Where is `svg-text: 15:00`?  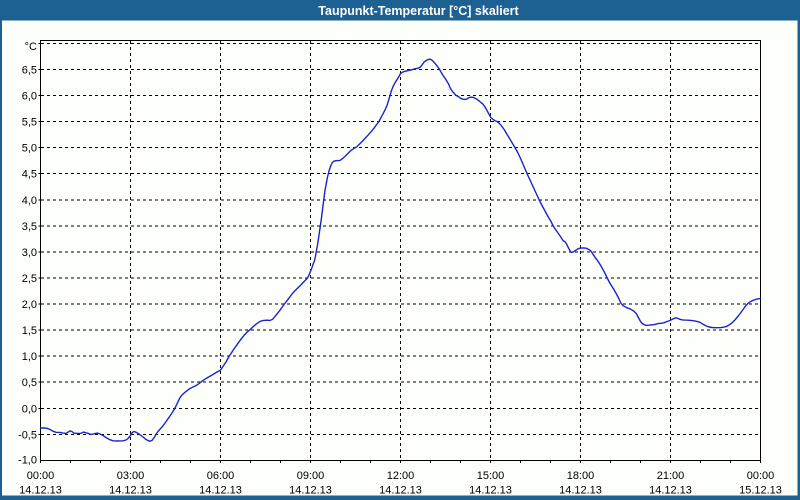 svg-text: 15:00 is located at coordinates (491, 476).